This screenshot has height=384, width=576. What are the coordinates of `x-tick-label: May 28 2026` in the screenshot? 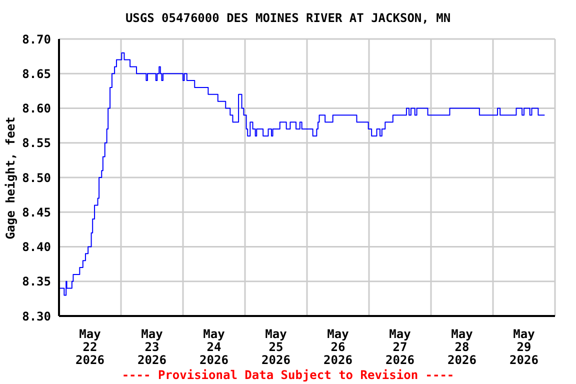 It's located at (462, 347).